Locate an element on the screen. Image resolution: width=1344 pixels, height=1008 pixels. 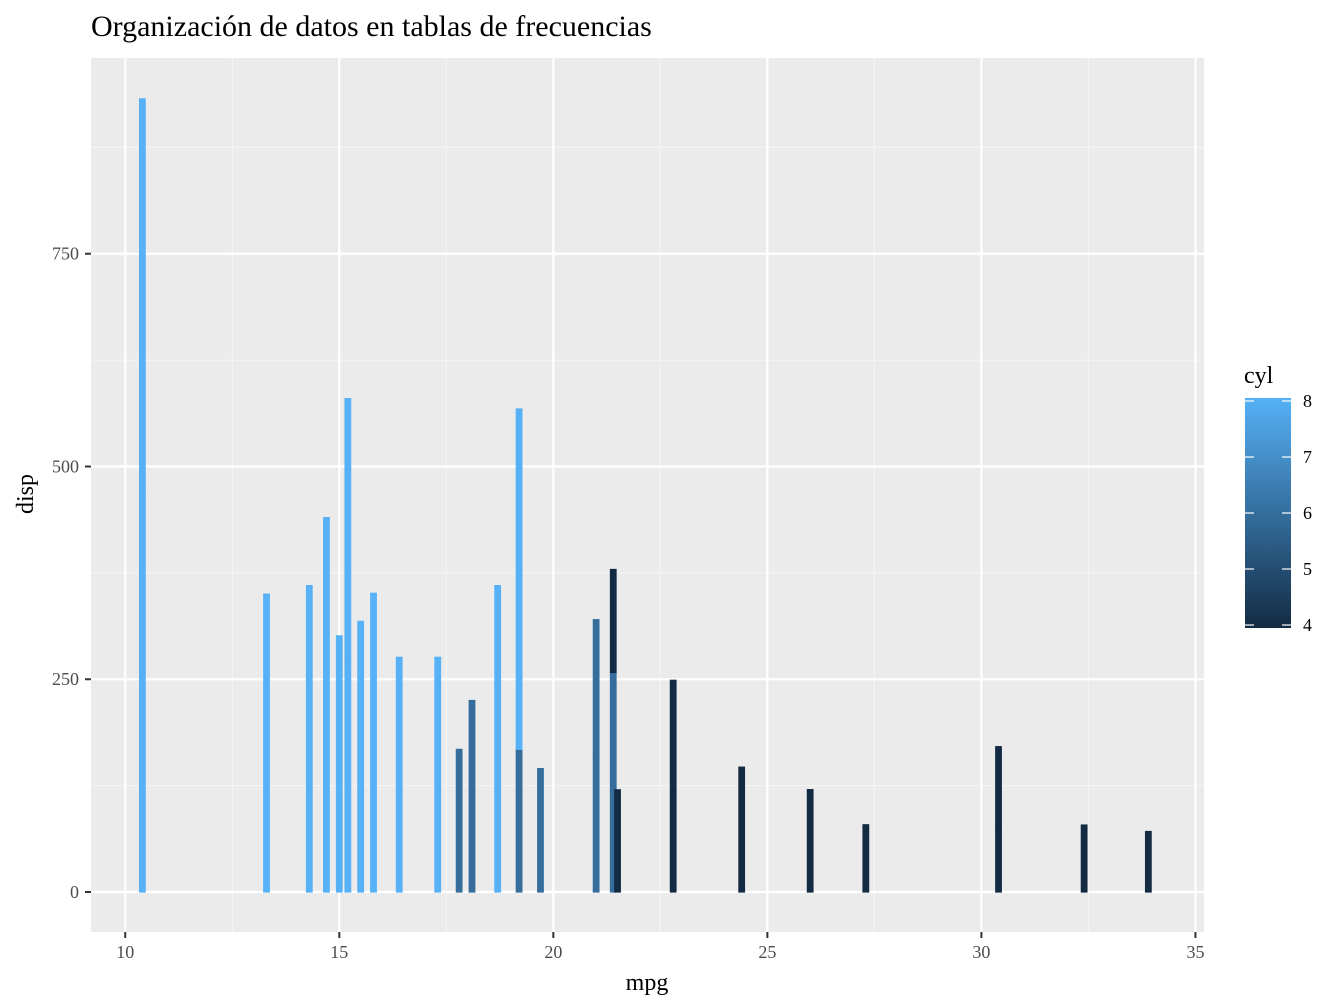
bar-mpg-16.4-seg-0 is located at coordinates (399, 774).